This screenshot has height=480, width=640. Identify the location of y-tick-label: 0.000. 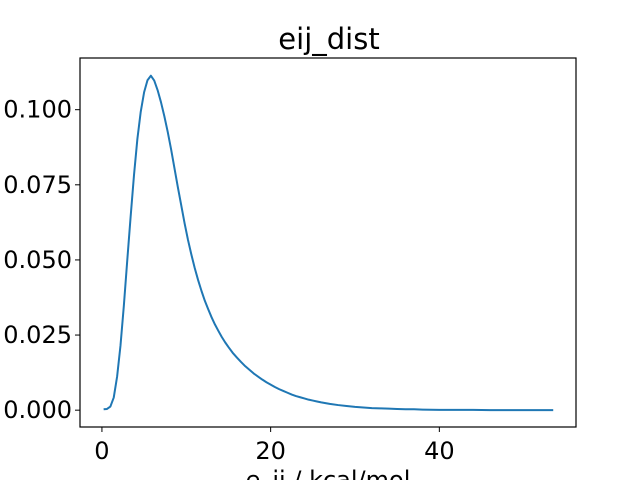
(37, 410).